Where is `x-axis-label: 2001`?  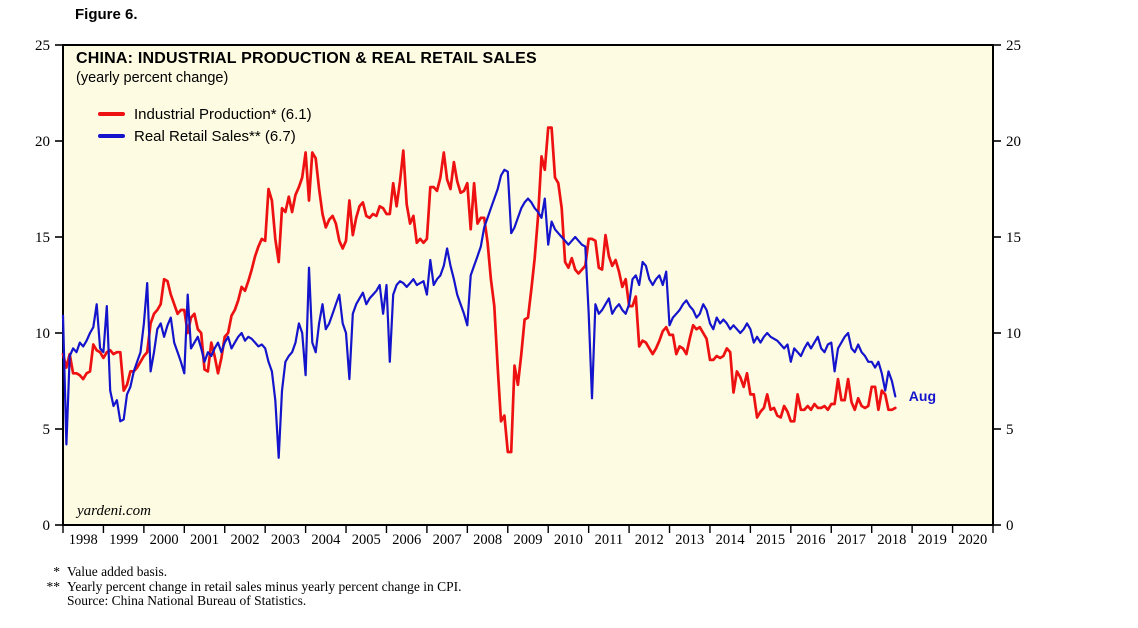 x-axis-label: 2001 is located at coordinates (204, 540).